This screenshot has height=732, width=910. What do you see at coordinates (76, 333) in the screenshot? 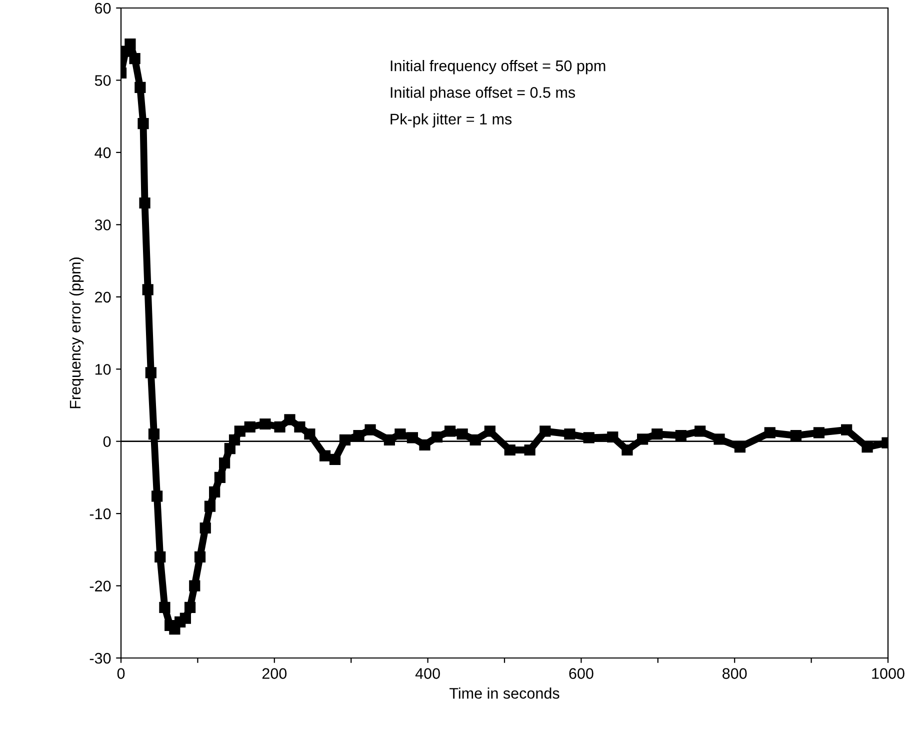
I see `y-axis-title: Frequency error (ppm)` at bounding box center [76, 333].